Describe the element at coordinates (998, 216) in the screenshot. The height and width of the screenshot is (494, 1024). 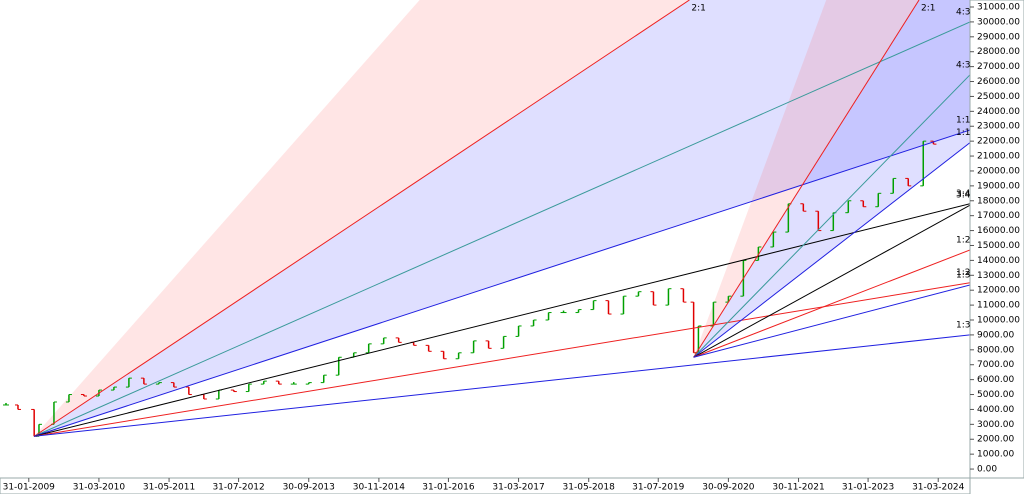
I see `y-tick-label: 17000.00` at that location.